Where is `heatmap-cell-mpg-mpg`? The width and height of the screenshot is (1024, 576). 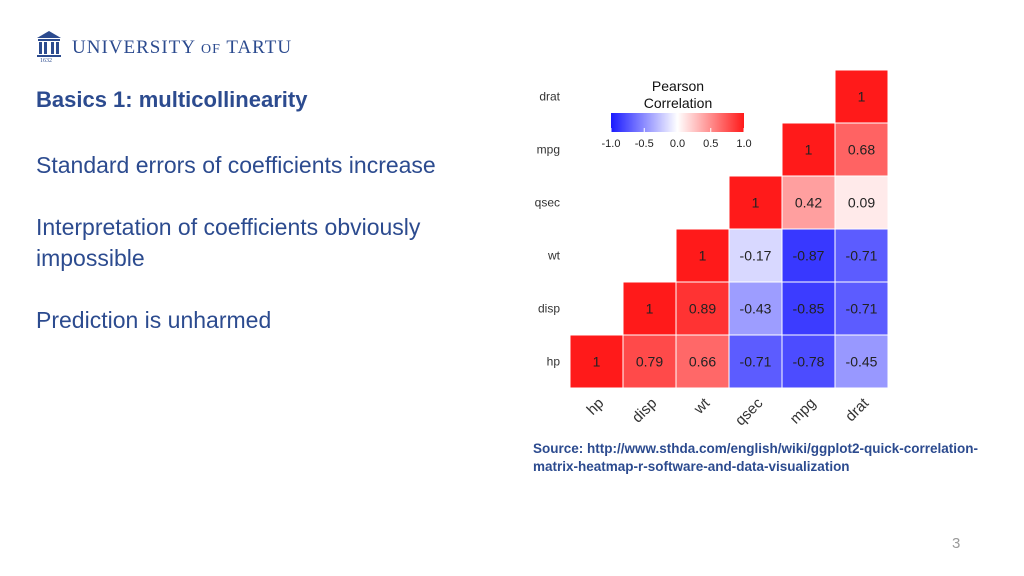
heatmap-cell-mpg-mpg is located at coordinates (808, 149).